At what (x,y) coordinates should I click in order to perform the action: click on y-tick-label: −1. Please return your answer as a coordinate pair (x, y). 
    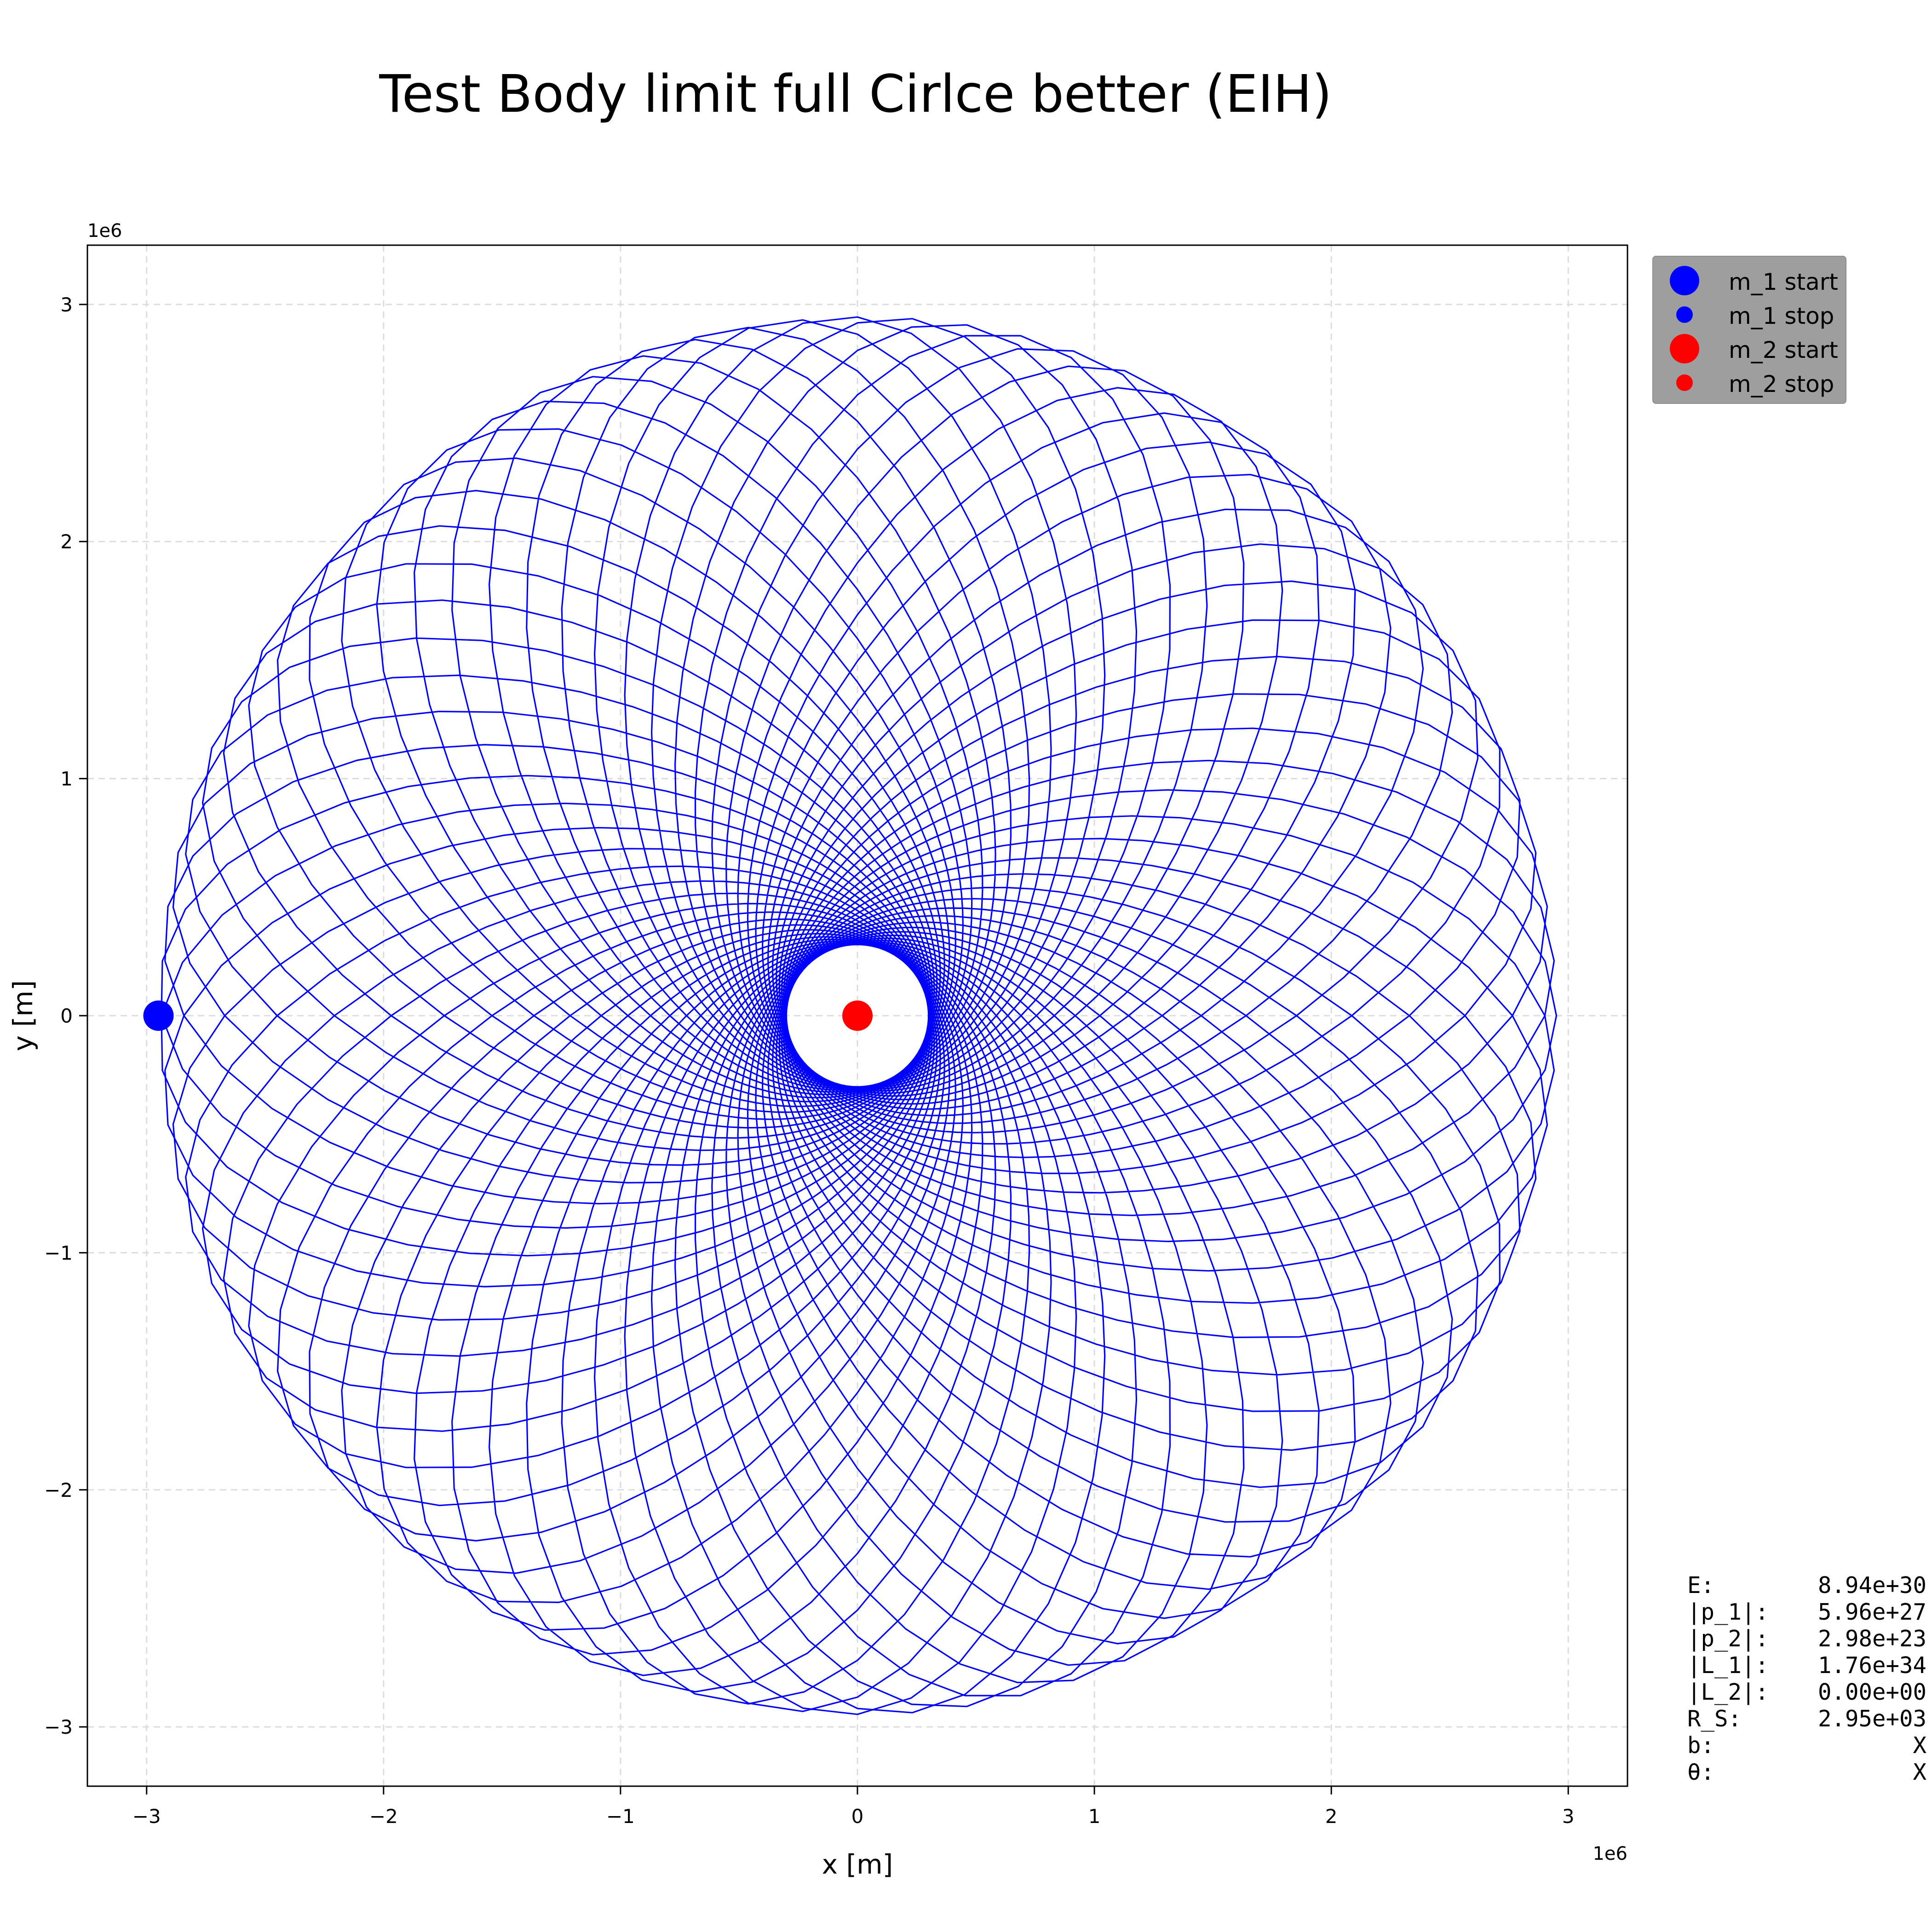
    Looking at the image, I should click on (58, 1253).